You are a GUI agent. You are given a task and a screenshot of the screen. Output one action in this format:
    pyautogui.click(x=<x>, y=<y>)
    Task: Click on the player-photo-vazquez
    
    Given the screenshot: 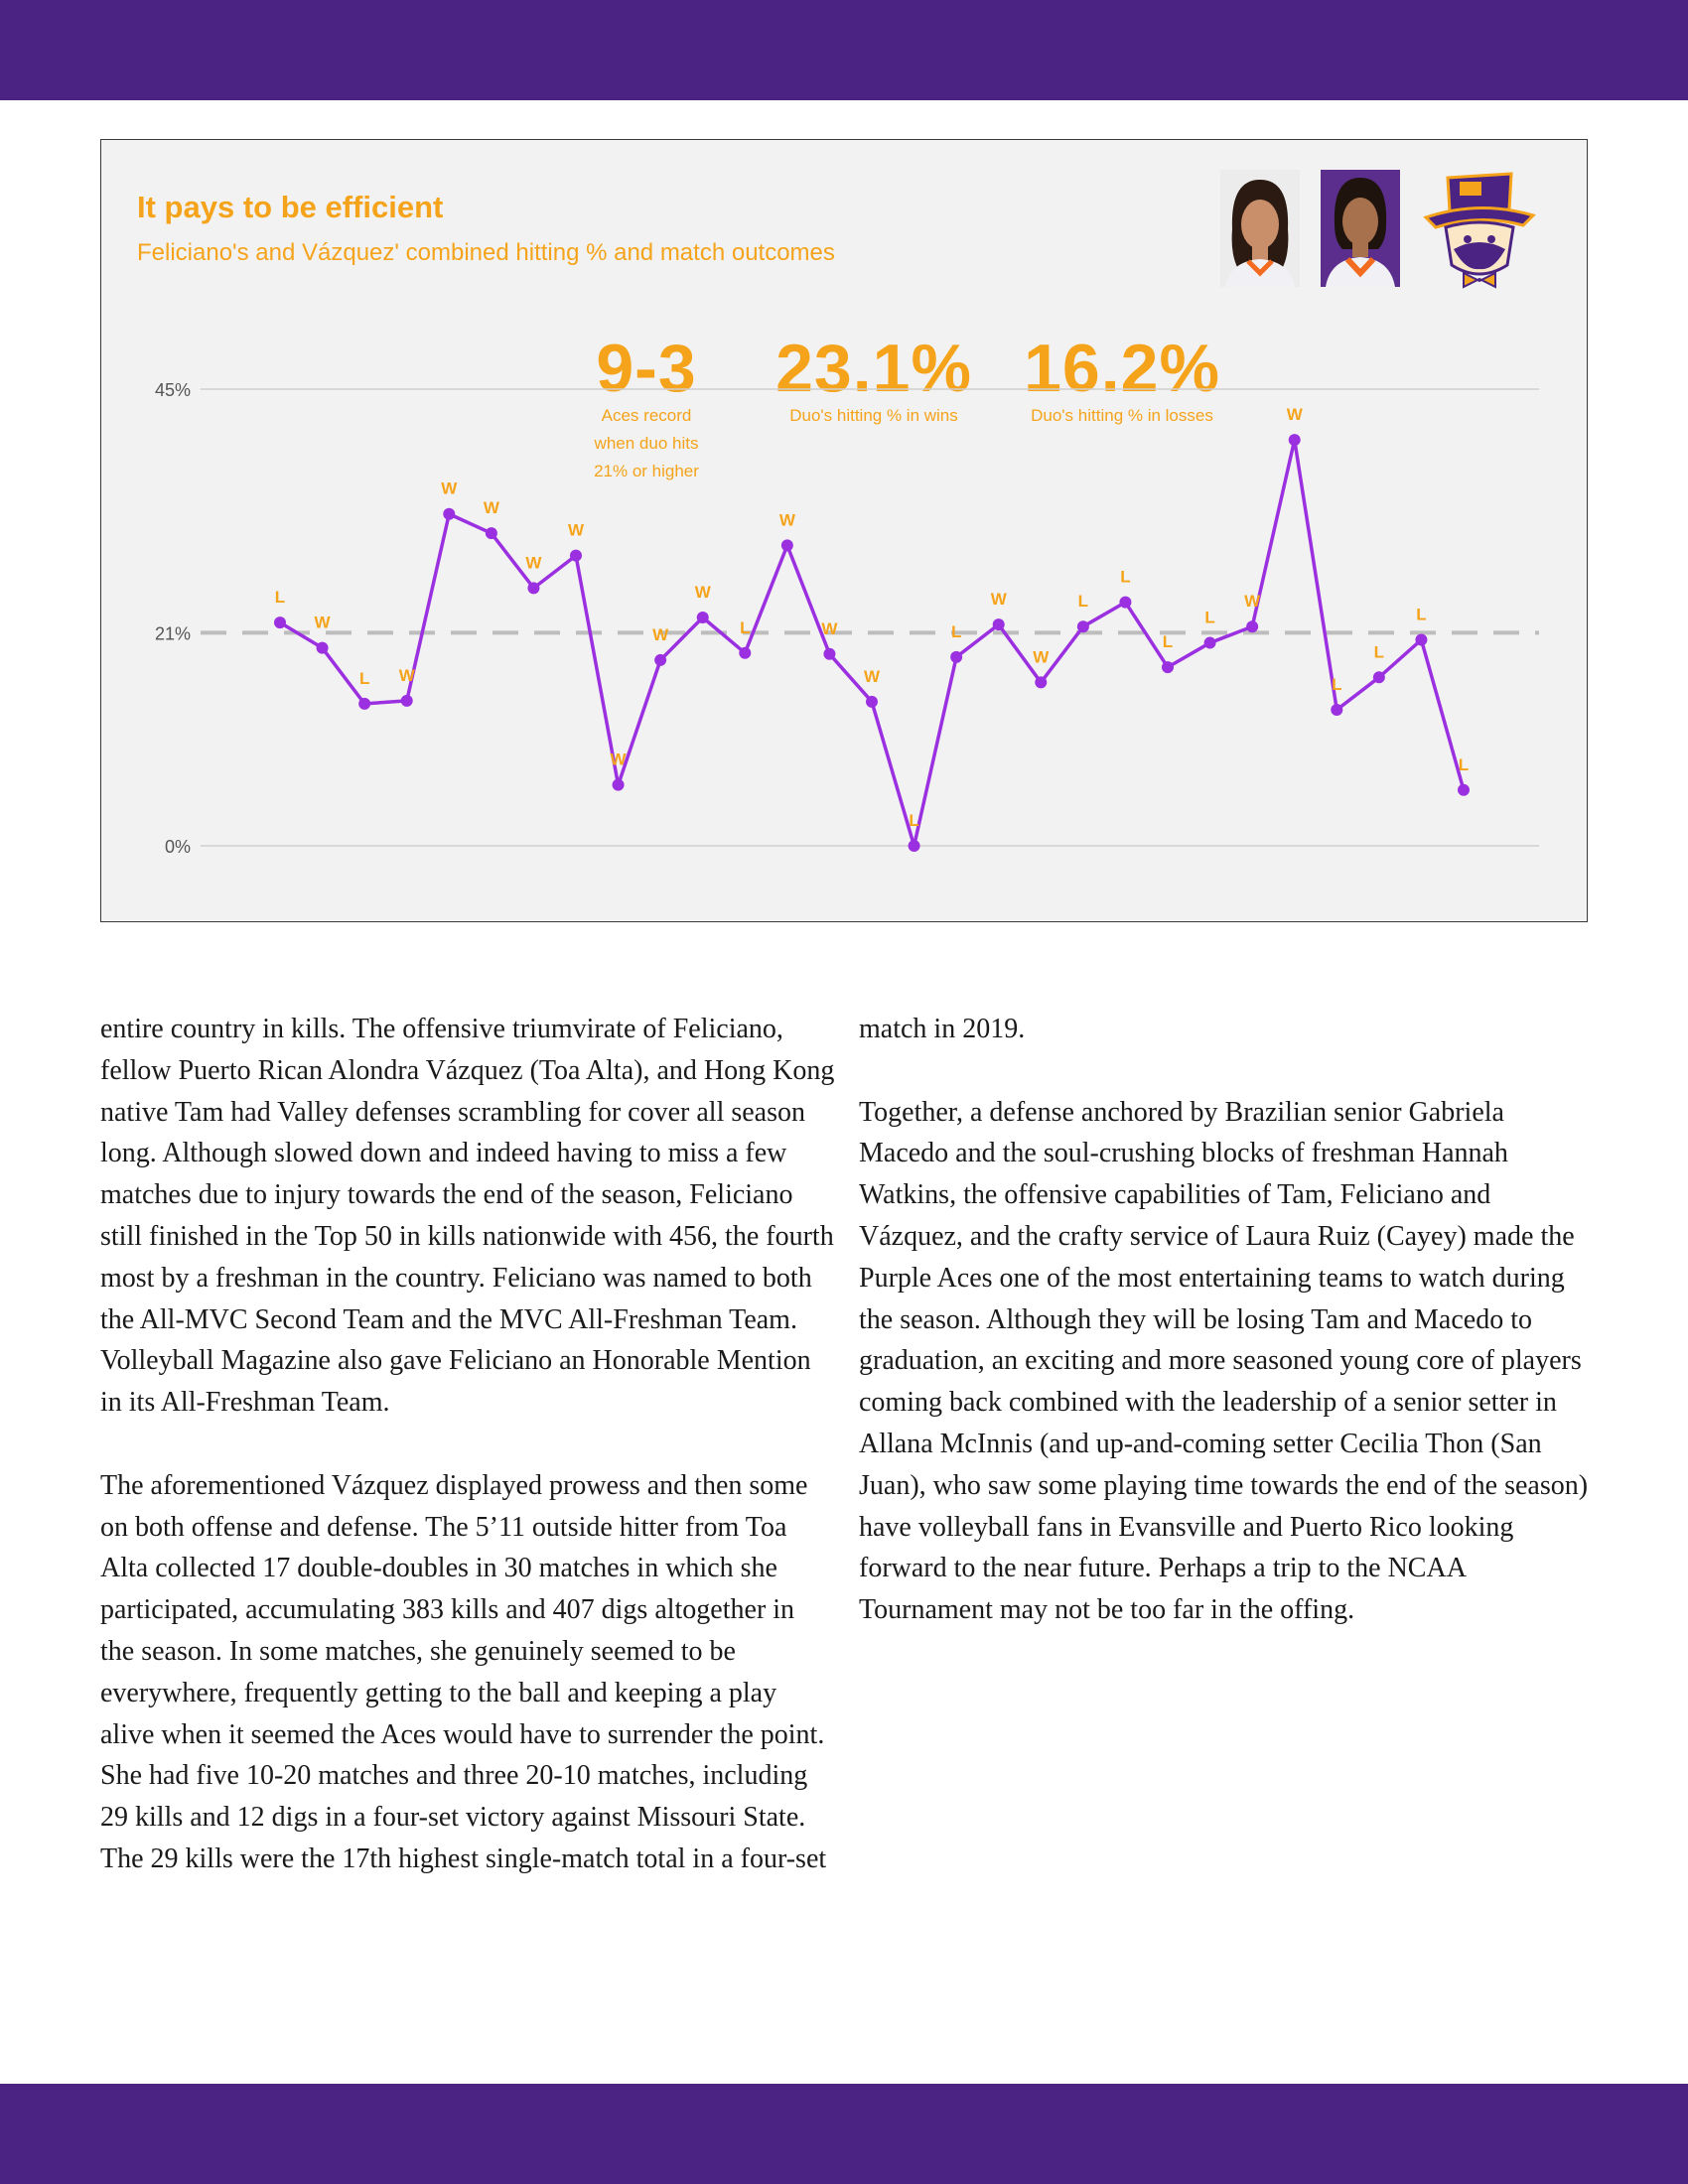 What is the action you would take?
    pyautogui.click(x=1360, y=228)
    